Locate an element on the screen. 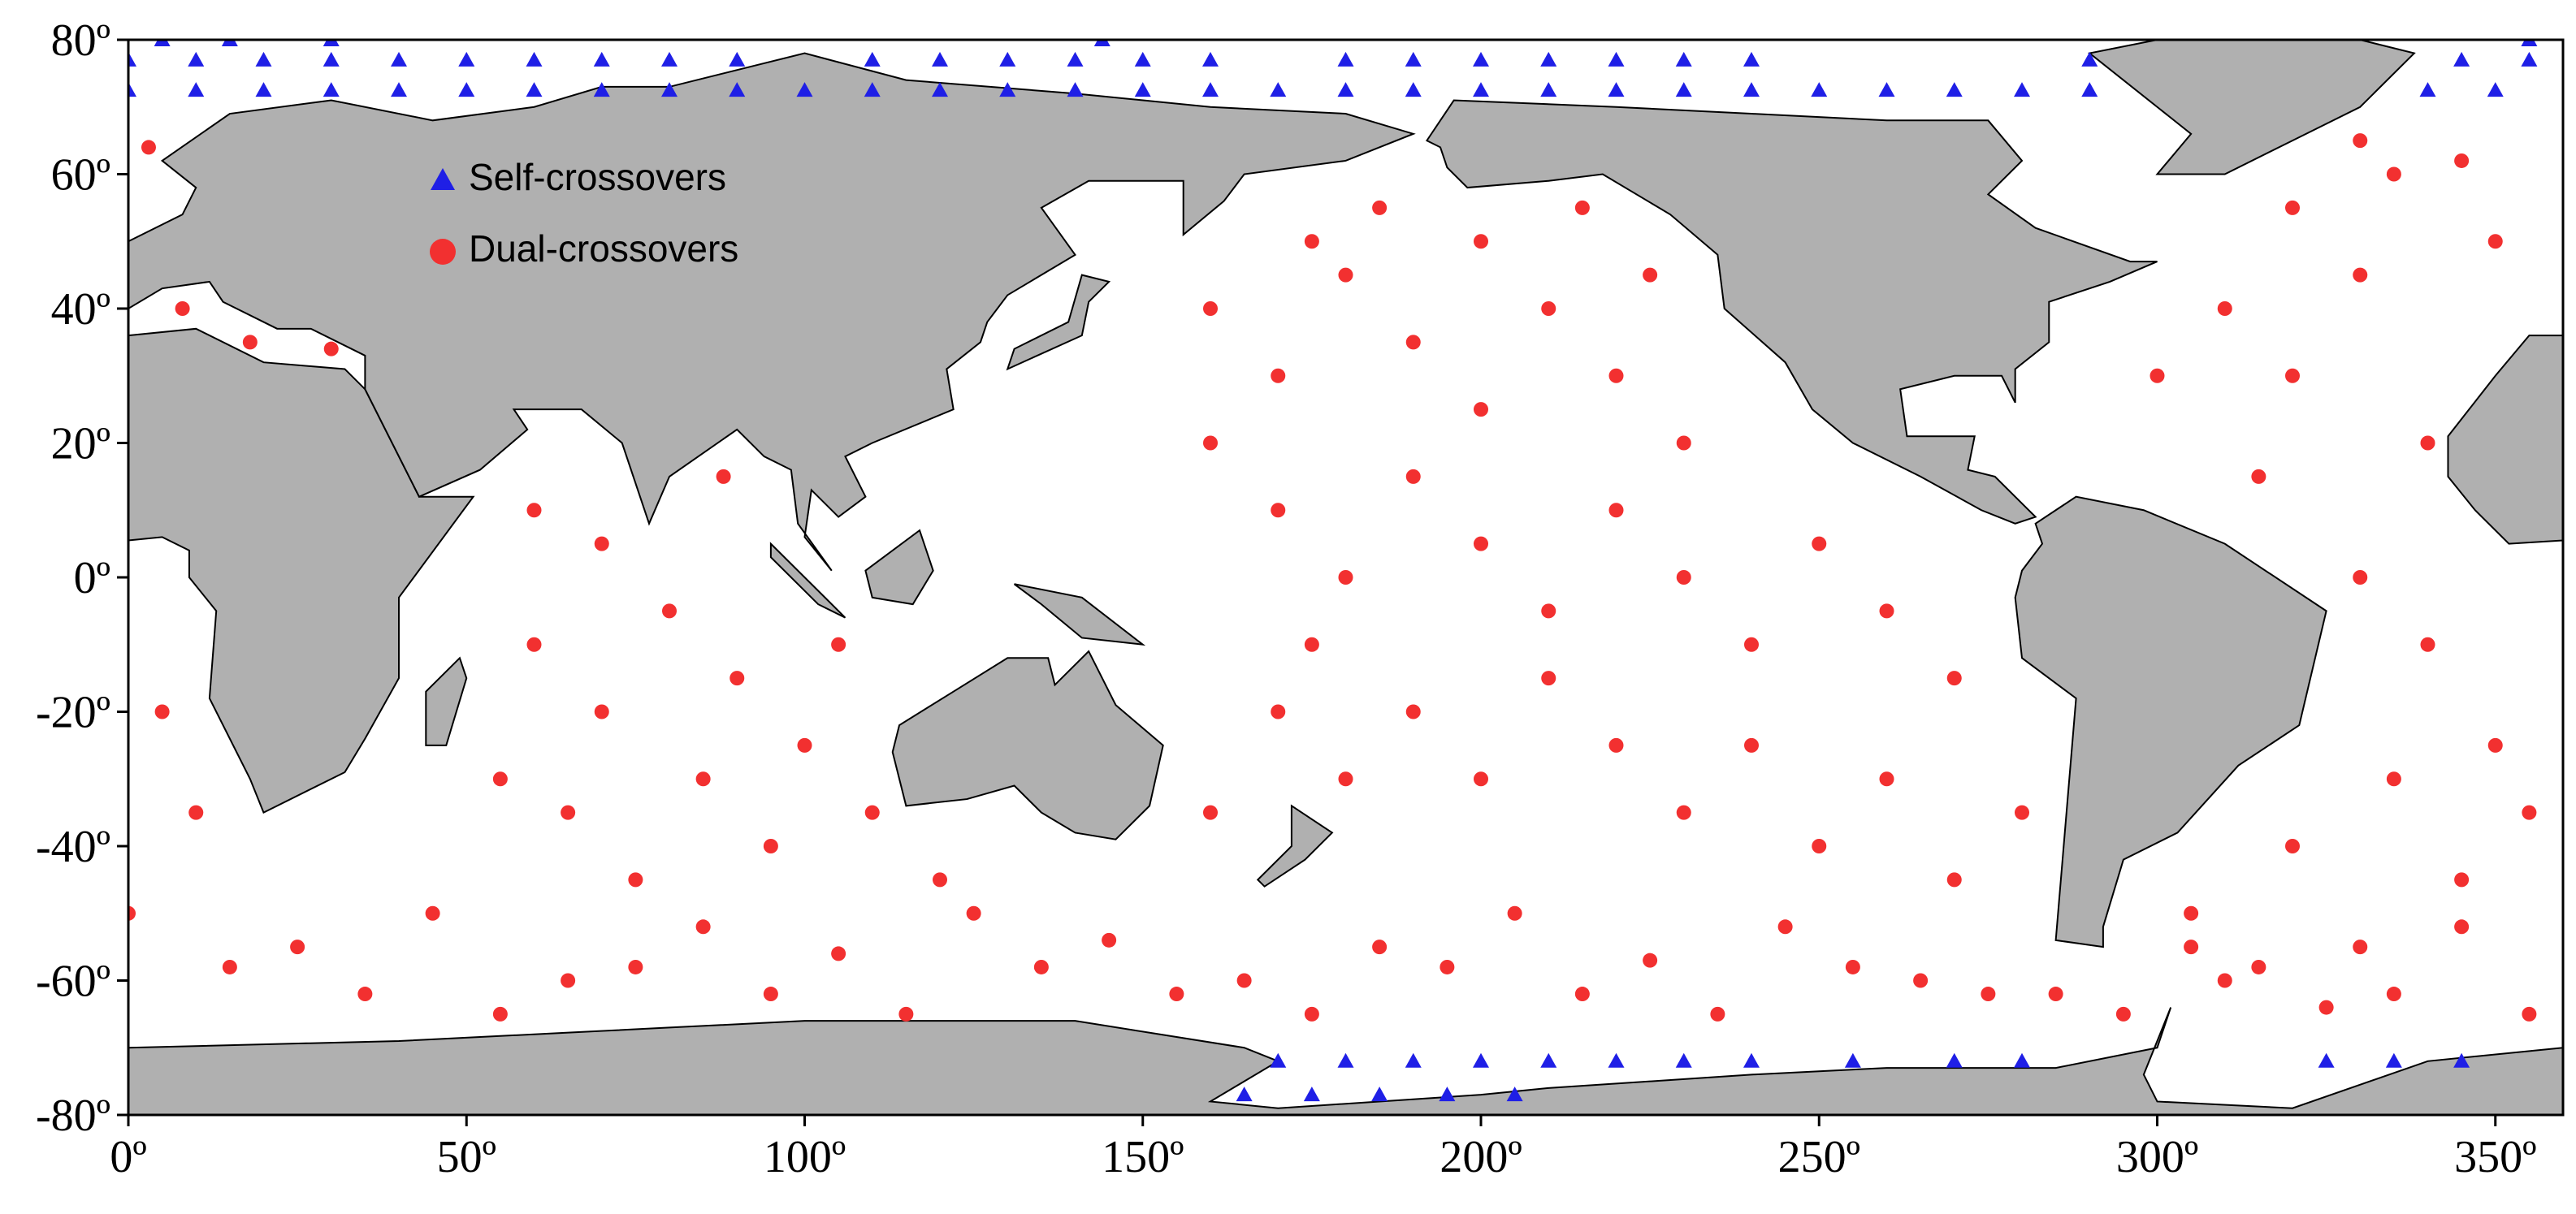  x-tick-label: 300º is located at coordinates (2157, 1157).